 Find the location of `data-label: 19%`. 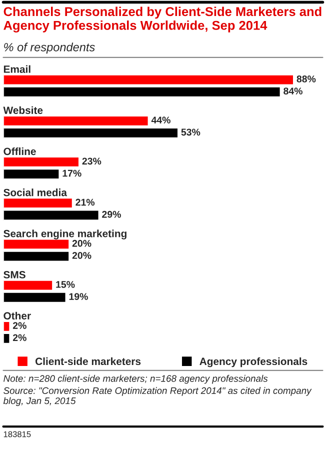

data-label: 19% is located at coordinates (78, 296).